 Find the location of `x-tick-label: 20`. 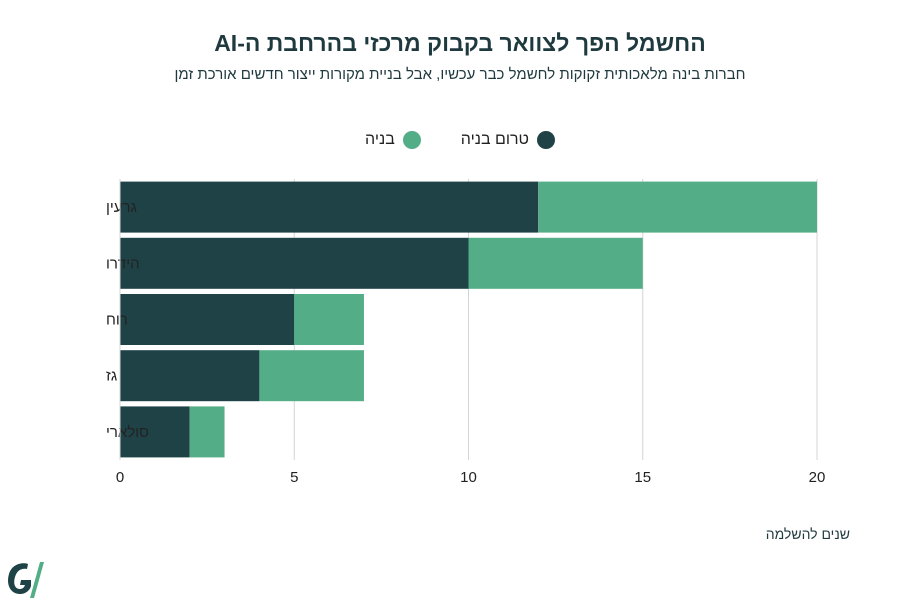

x-tick-label: 20 is located at coordinates (817, 477).